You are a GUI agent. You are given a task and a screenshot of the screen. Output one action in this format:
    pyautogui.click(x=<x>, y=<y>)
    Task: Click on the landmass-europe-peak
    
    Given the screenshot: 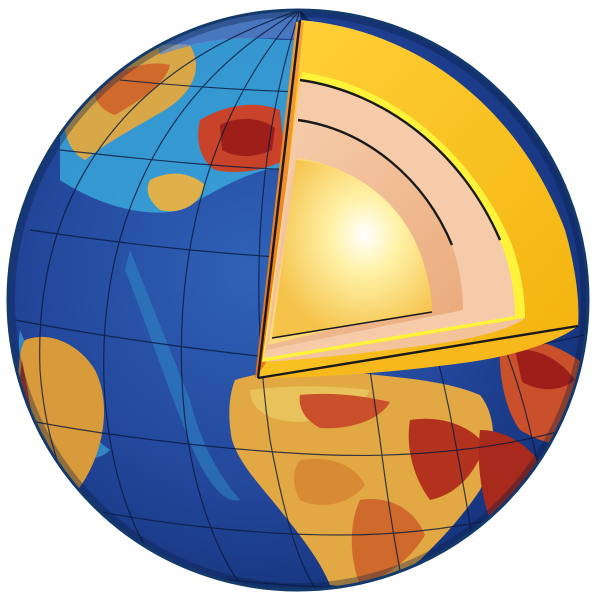 What is the action you would take?
    pyautogui.click(x=247, y=137)
    